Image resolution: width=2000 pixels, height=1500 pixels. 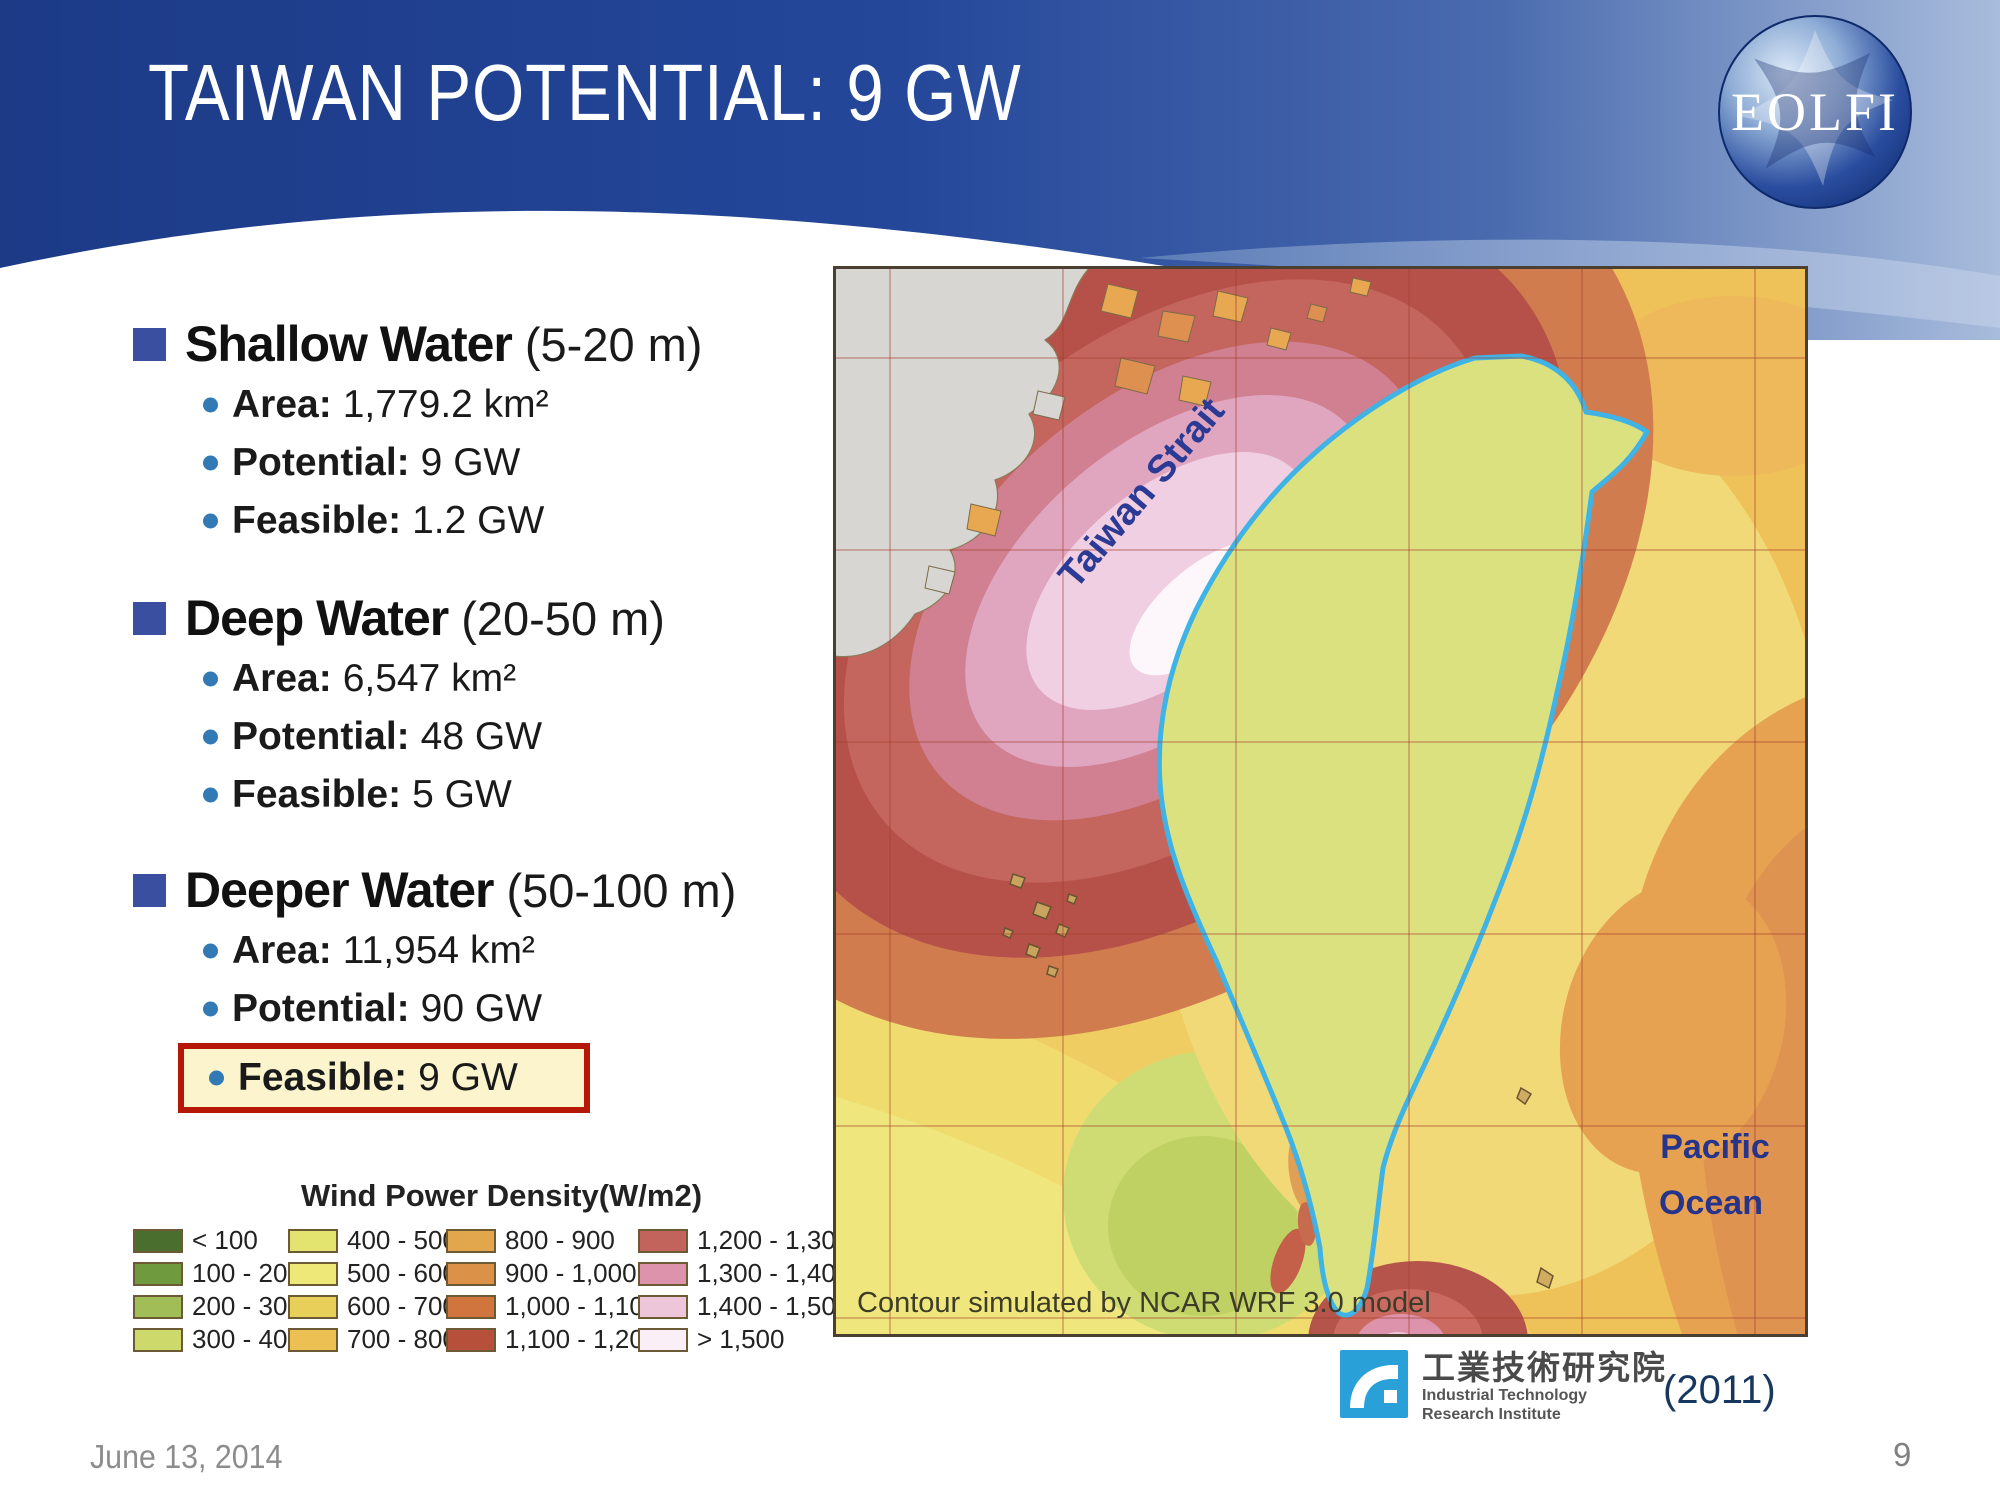 What do you see at coordinates (621, 890) in the screenshot?
I see `section-depth-range: (50-100 m)` at bounding box center [621, 890].